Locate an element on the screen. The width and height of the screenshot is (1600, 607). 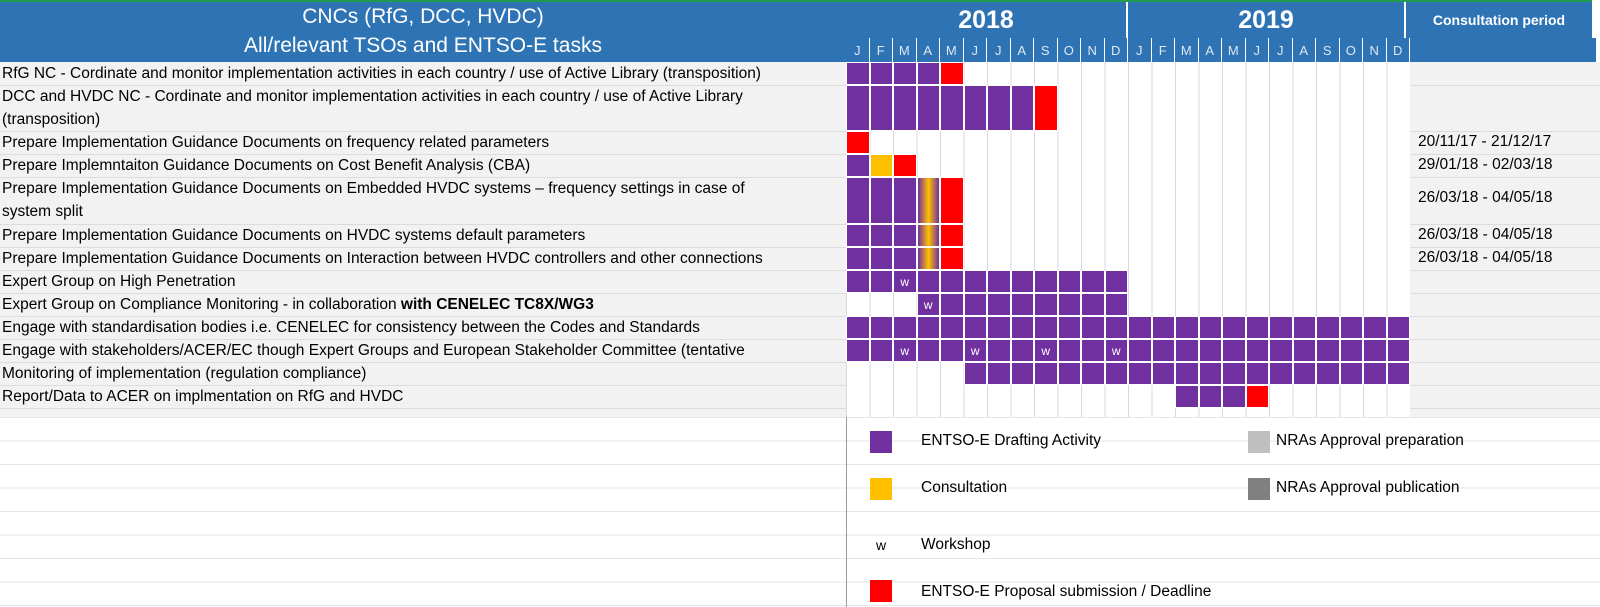
month-header-11: D is located at coordinates (1116, 50).